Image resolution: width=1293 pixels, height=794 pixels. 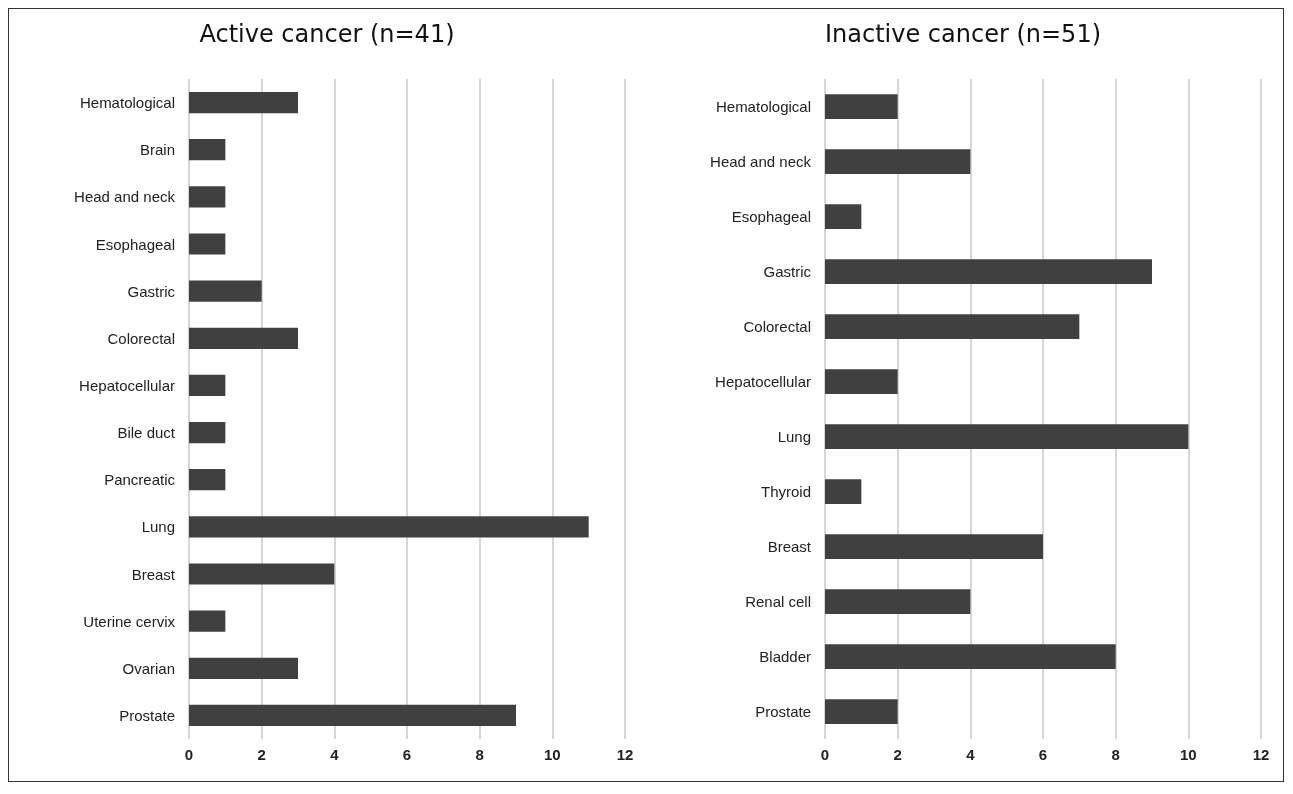 What do you see at coordinates (785, 491) in the screenshot?
I see `y-tick-label: Thyroid` at bounding box center [785, 491].